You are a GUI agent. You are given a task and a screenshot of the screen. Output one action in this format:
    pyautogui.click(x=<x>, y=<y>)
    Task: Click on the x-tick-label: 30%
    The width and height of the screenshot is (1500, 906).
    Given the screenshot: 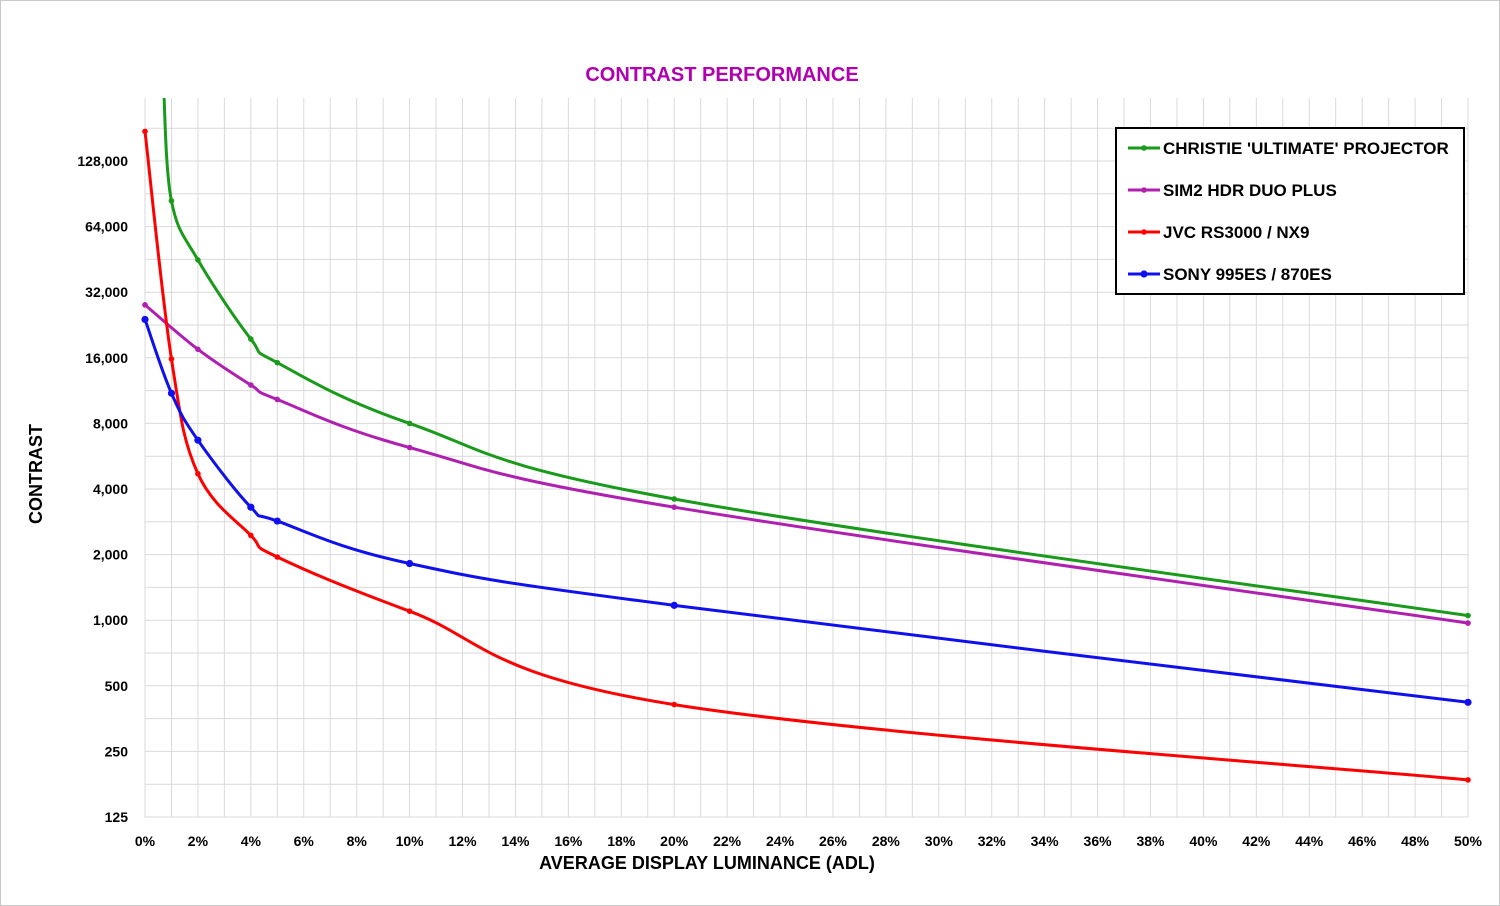 What is the action you would take?
    pyautogui.click(x=939, y=841)
    